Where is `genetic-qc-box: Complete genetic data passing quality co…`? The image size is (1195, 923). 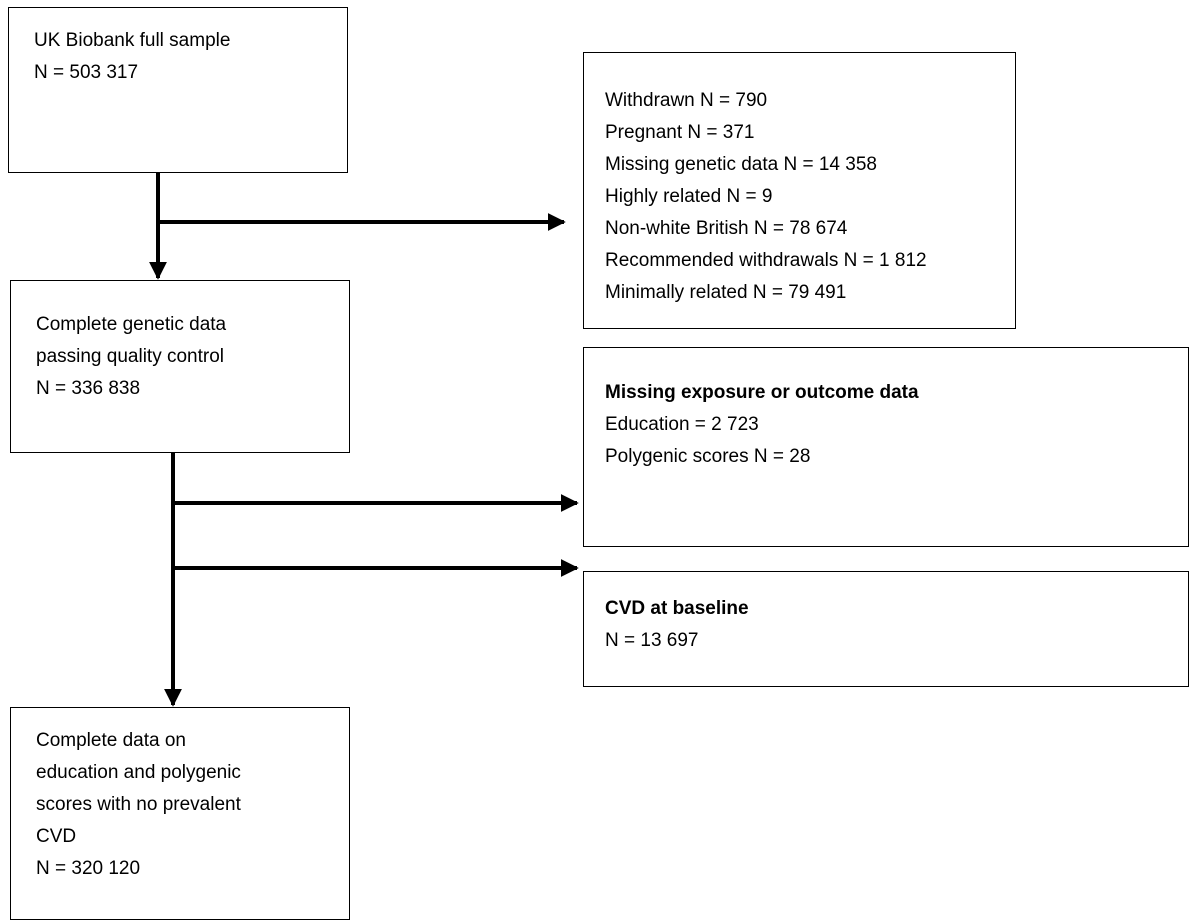
genetic-qc-box: Complete genetic data passing quality co… is located at coordinates (180, 366).